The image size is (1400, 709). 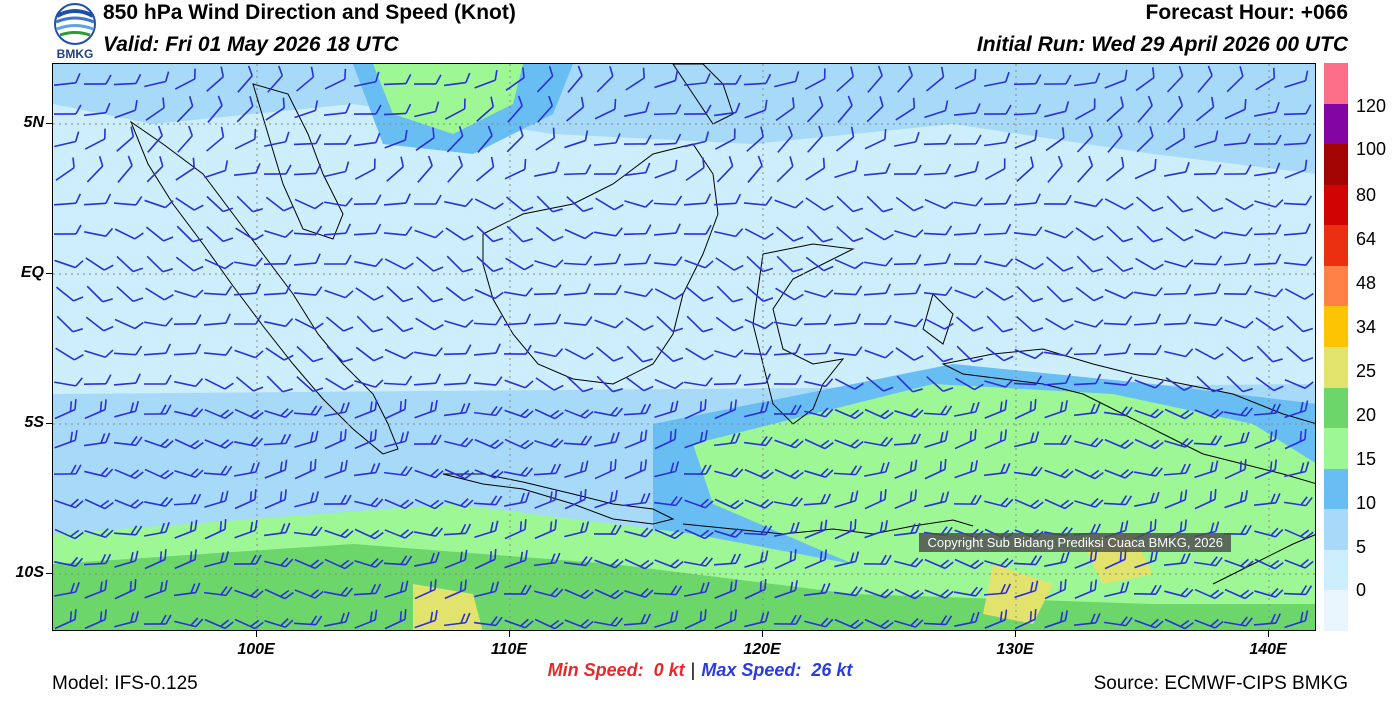 I want to click on model-info: Model: IFS-0.125, so click(x=125, y=683).